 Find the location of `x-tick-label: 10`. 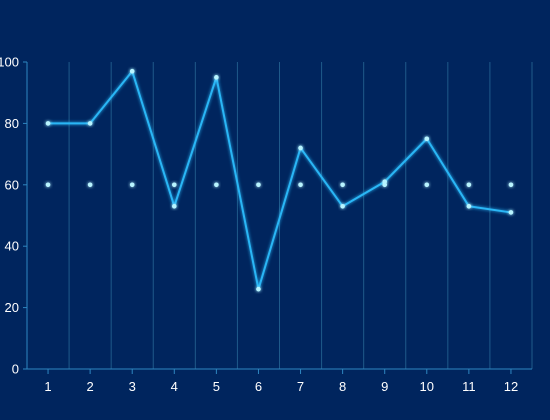

x-tick-label: 10 is located at coordinates (427, 386).